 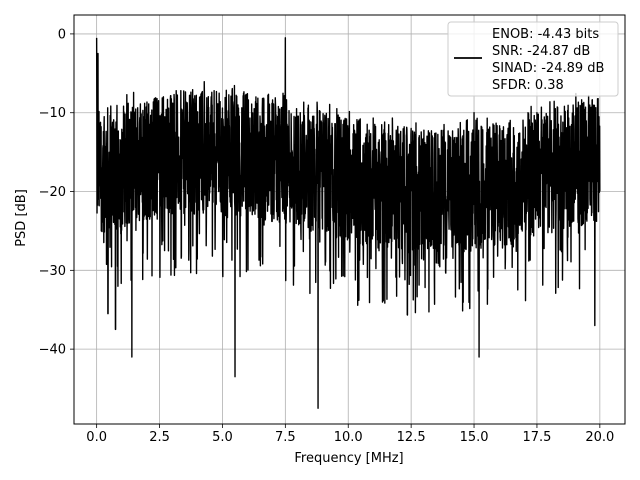 I want to click on legend-box, so click(x=533, y=59).